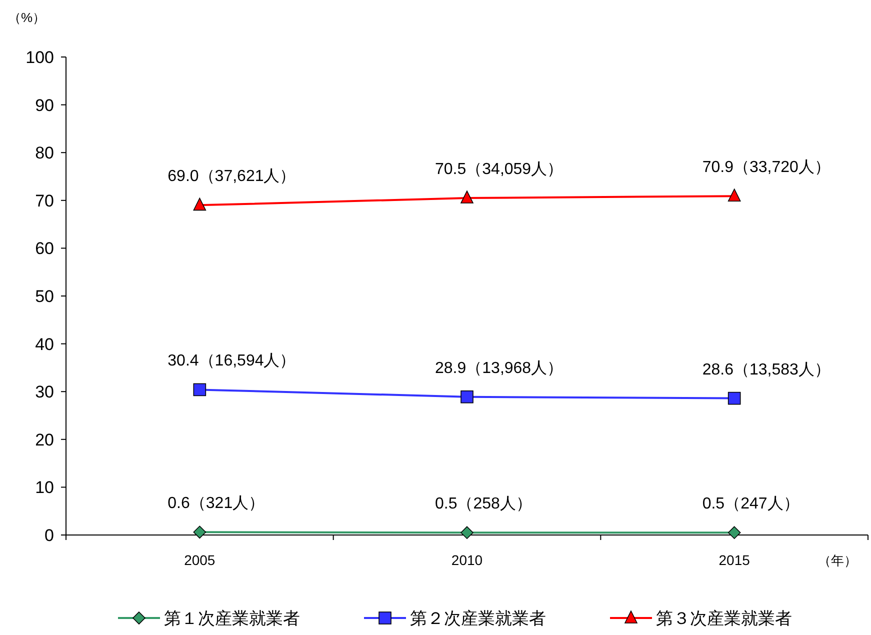 Image resolution: width=871 pixels, height=635 pixels. I want to click on data-label: 69.0（37,621人）, so click(232, 177).